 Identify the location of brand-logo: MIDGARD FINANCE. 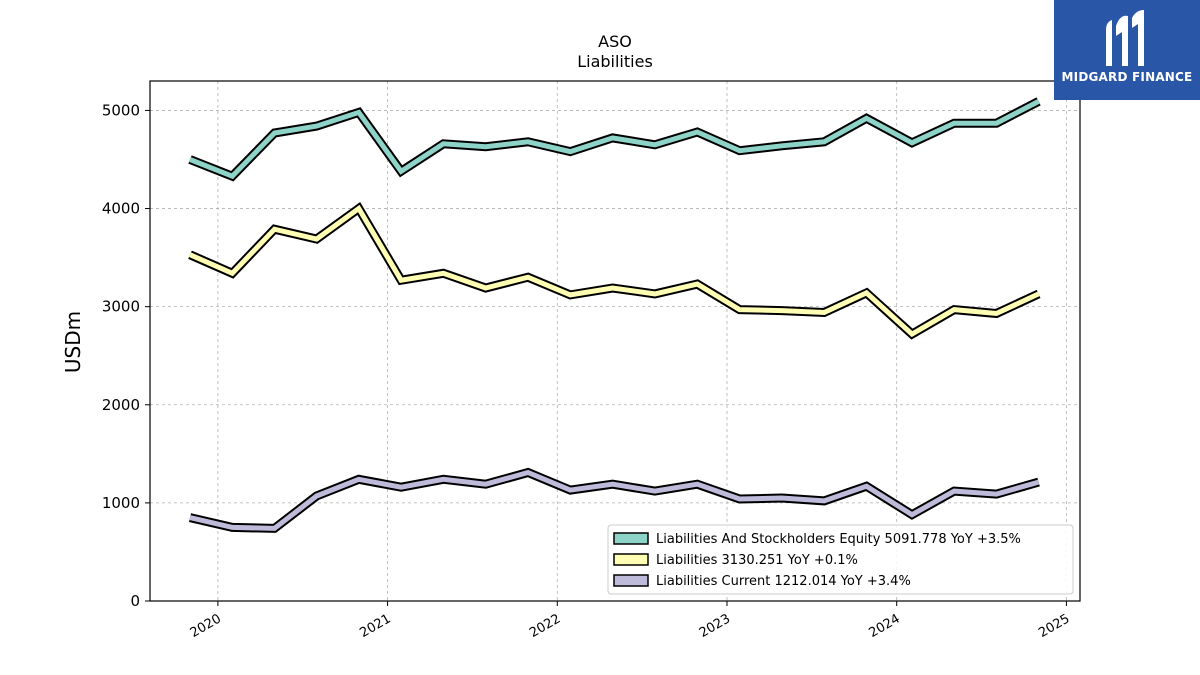
(1127, 50).